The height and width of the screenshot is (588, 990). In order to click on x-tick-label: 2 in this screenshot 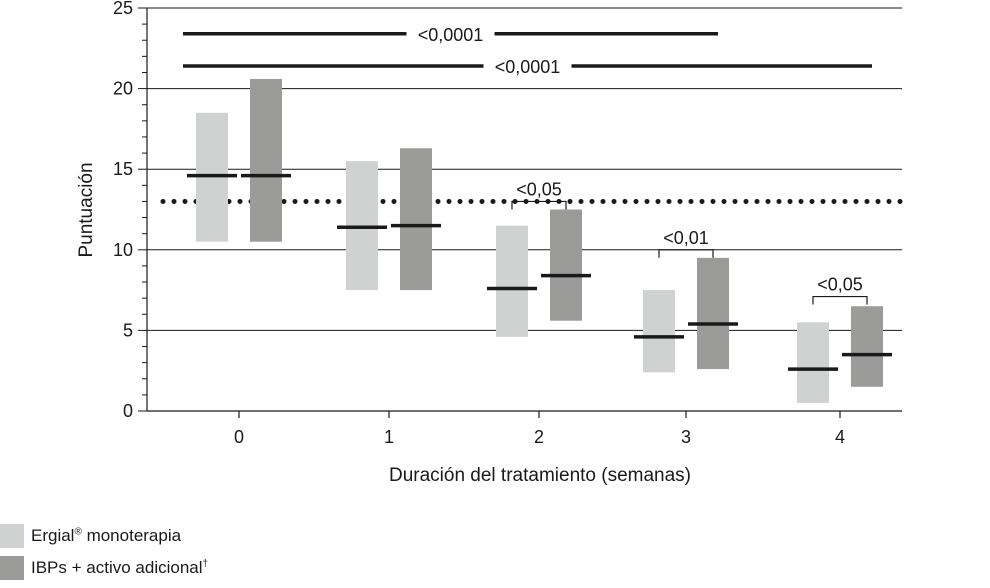, I will do `click(539, 437)`.